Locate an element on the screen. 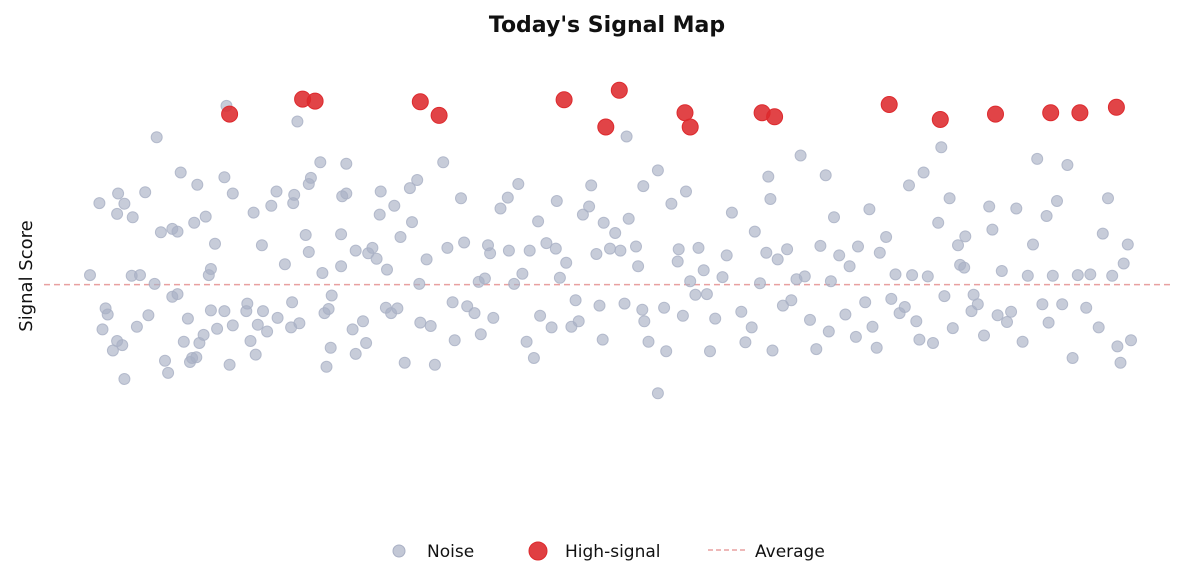  legend-high-signal-marker is located at coordinates (538, 551).